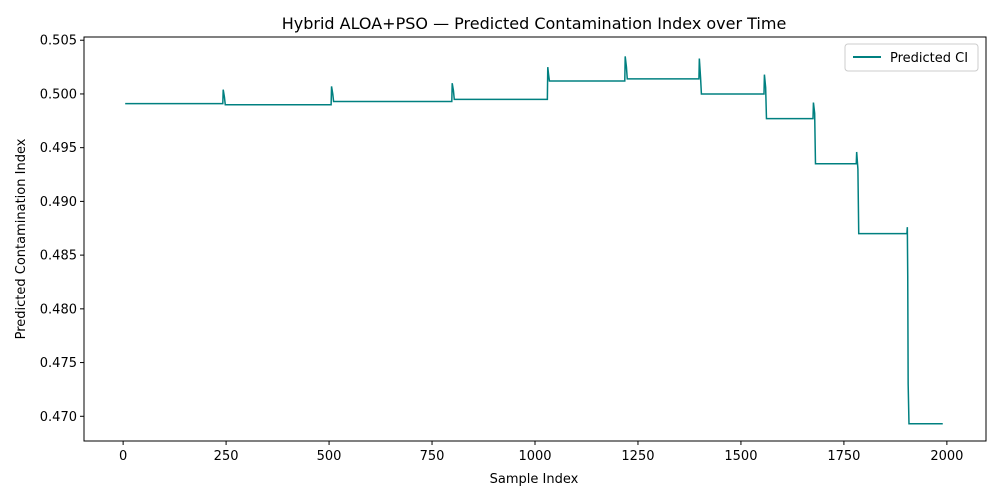  I want to click on y-tick-label-6: 0.500, so click(58, 94).